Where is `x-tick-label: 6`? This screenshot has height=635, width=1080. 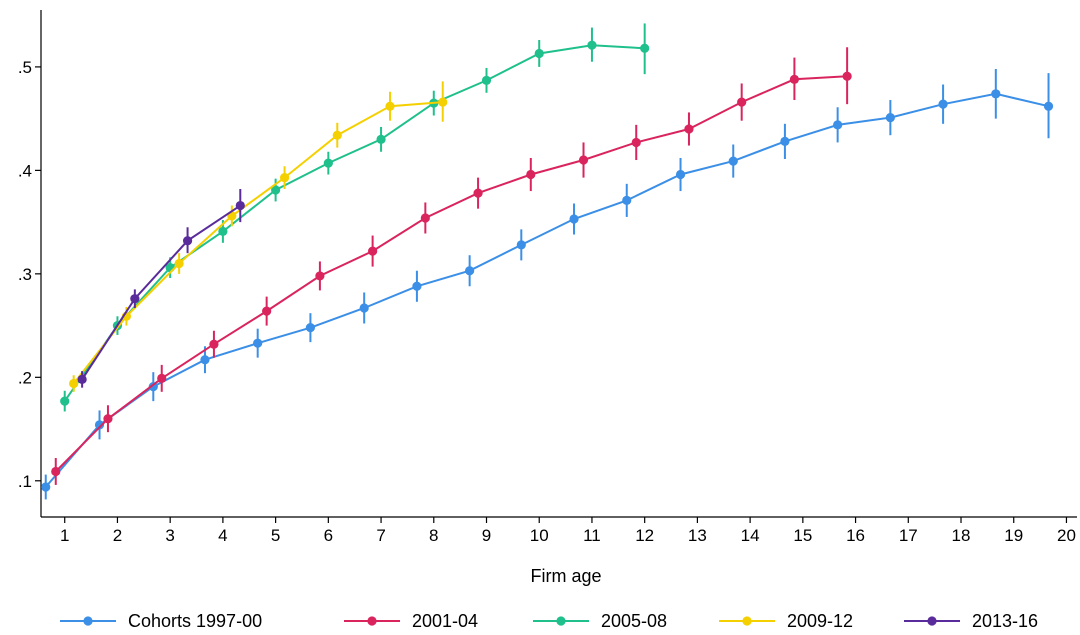
x-tick-label: 6 is located at coordinates (328, 535).